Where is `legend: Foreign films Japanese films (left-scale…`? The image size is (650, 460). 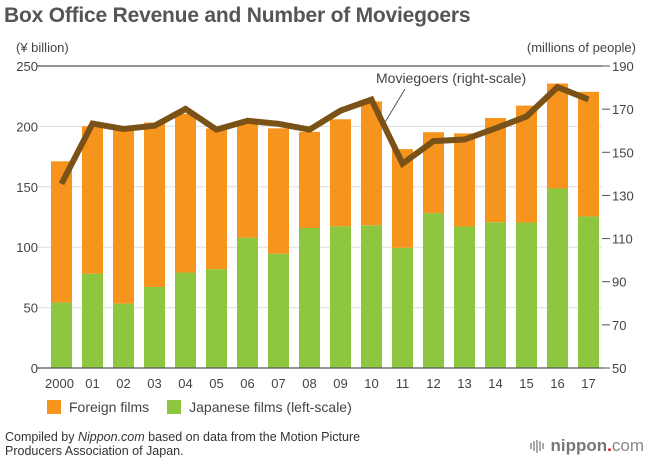 legend: Foreign films Japanese films (left-scale… is located at coordinates (208, 407).